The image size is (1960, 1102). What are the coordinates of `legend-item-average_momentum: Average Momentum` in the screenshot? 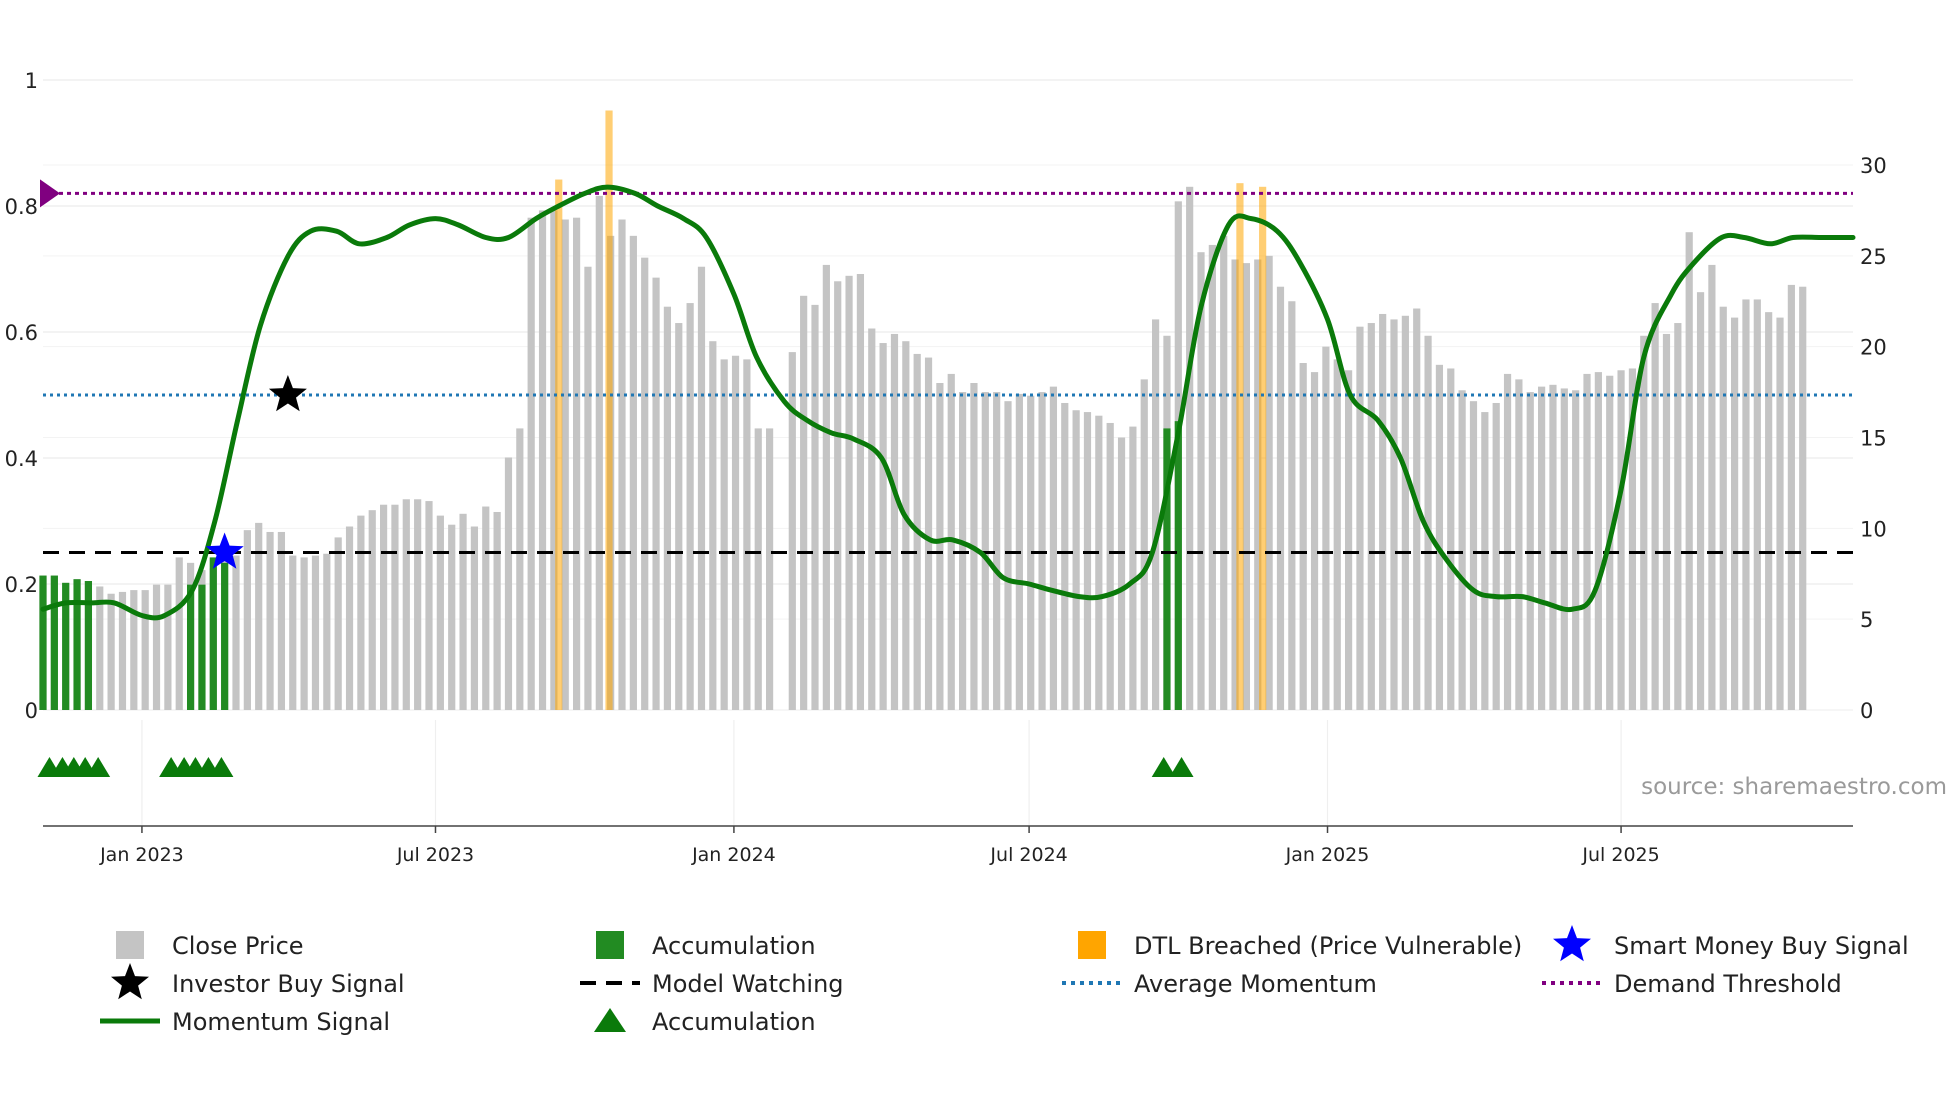 It's located at (1219, 984).